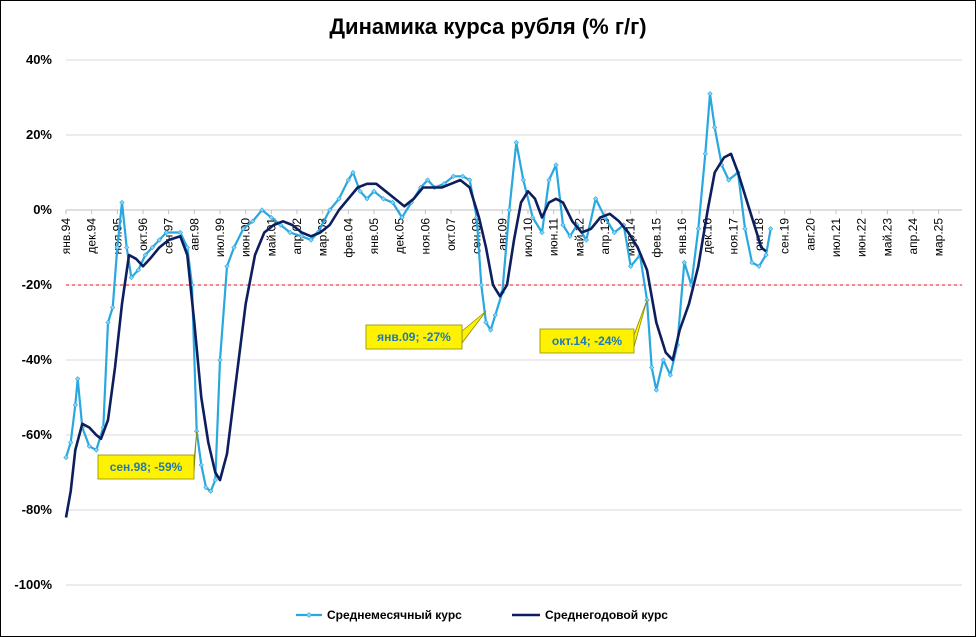 The width and height of the screenshot is (976, 637). What do you see at coordinates (488, 26) in the screenshot?
I see `chart-title: Динамика курса рубля (% г/г)` at bounding box center [488, 26].